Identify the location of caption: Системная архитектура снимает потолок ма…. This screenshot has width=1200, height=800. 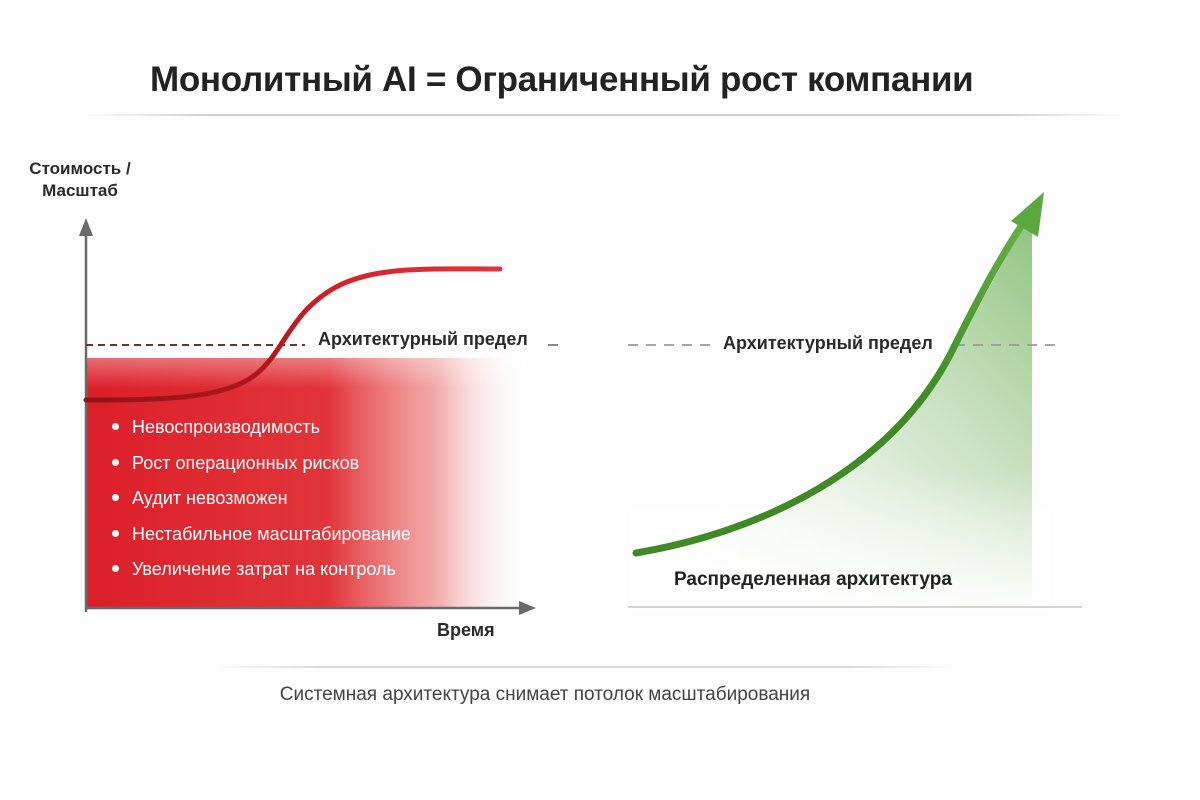
(545, 694).